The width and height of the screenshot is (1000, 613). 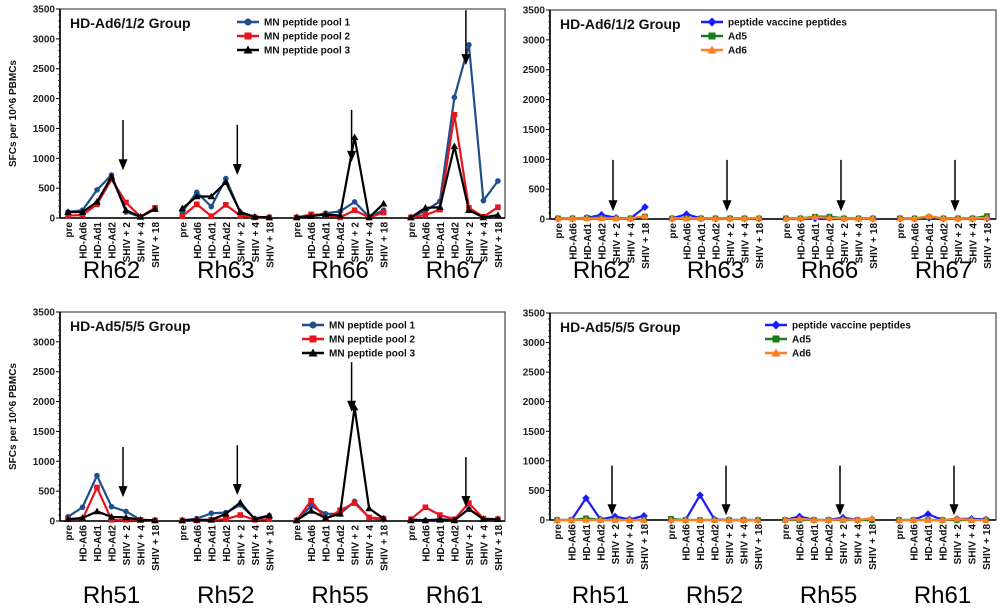 I want to click on legend-entry: MN peptide pool 1, so click(x=359, y=326).